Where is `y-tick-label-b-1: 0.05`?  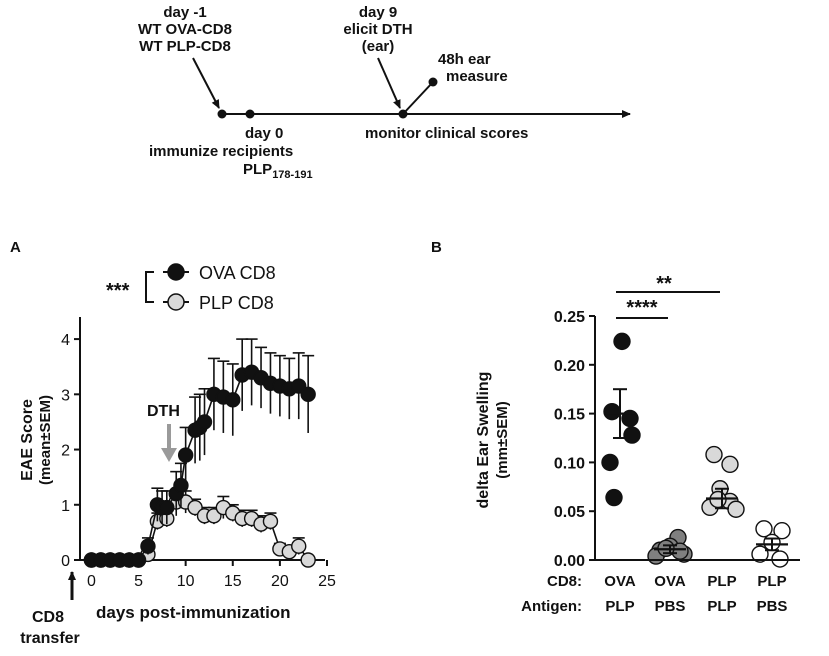 y-tick-label-b-1: 0.05 is located at coordinates (569, 512).